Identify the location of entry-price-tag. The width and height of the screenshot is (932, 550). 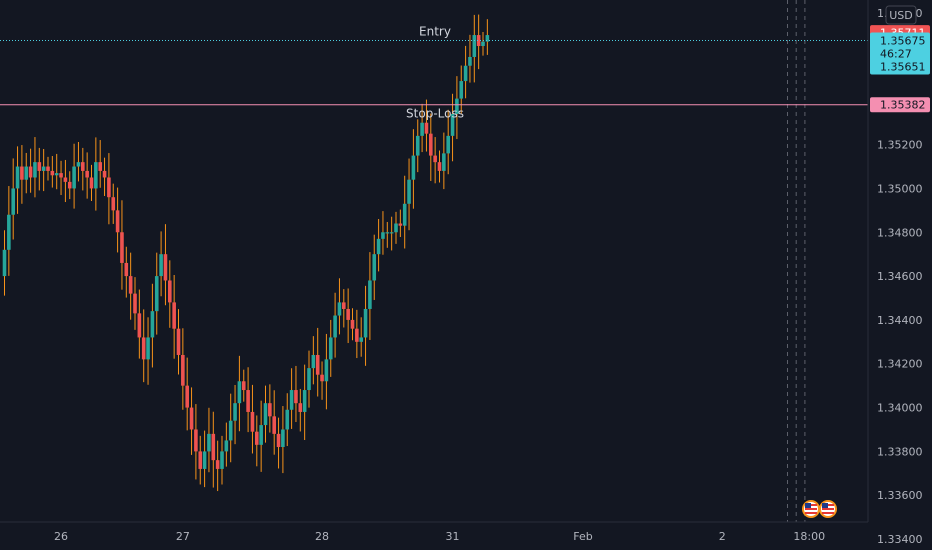
(900, 53).